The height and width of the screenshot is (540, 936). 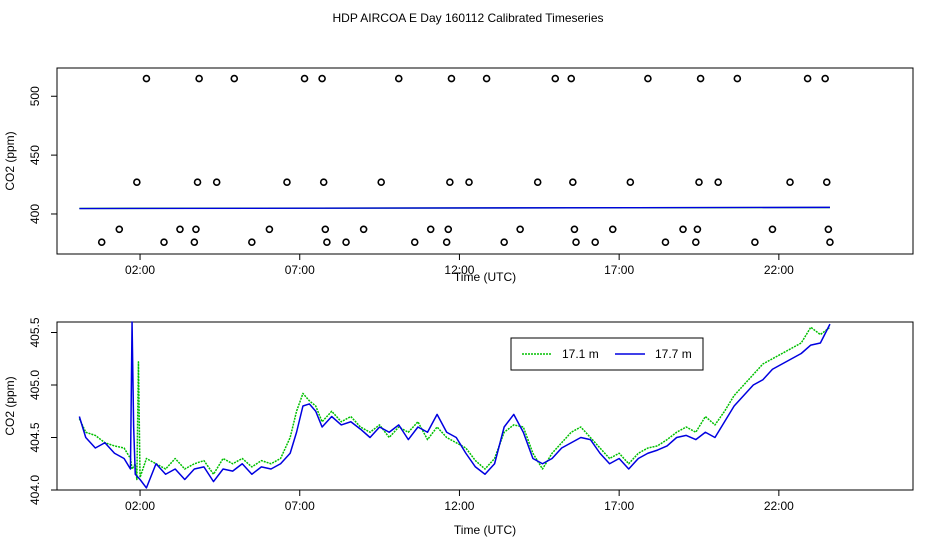 I want to click on y-tick-label: 450, so click(x=35, y=155).